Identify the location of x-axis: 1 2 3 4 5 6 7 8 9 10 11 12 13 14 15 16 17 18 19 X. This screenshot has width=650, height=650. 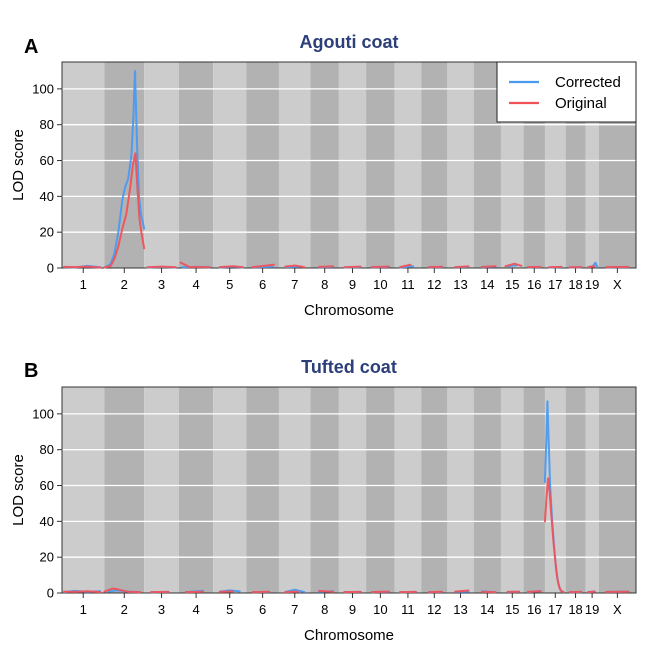
(351, 605).